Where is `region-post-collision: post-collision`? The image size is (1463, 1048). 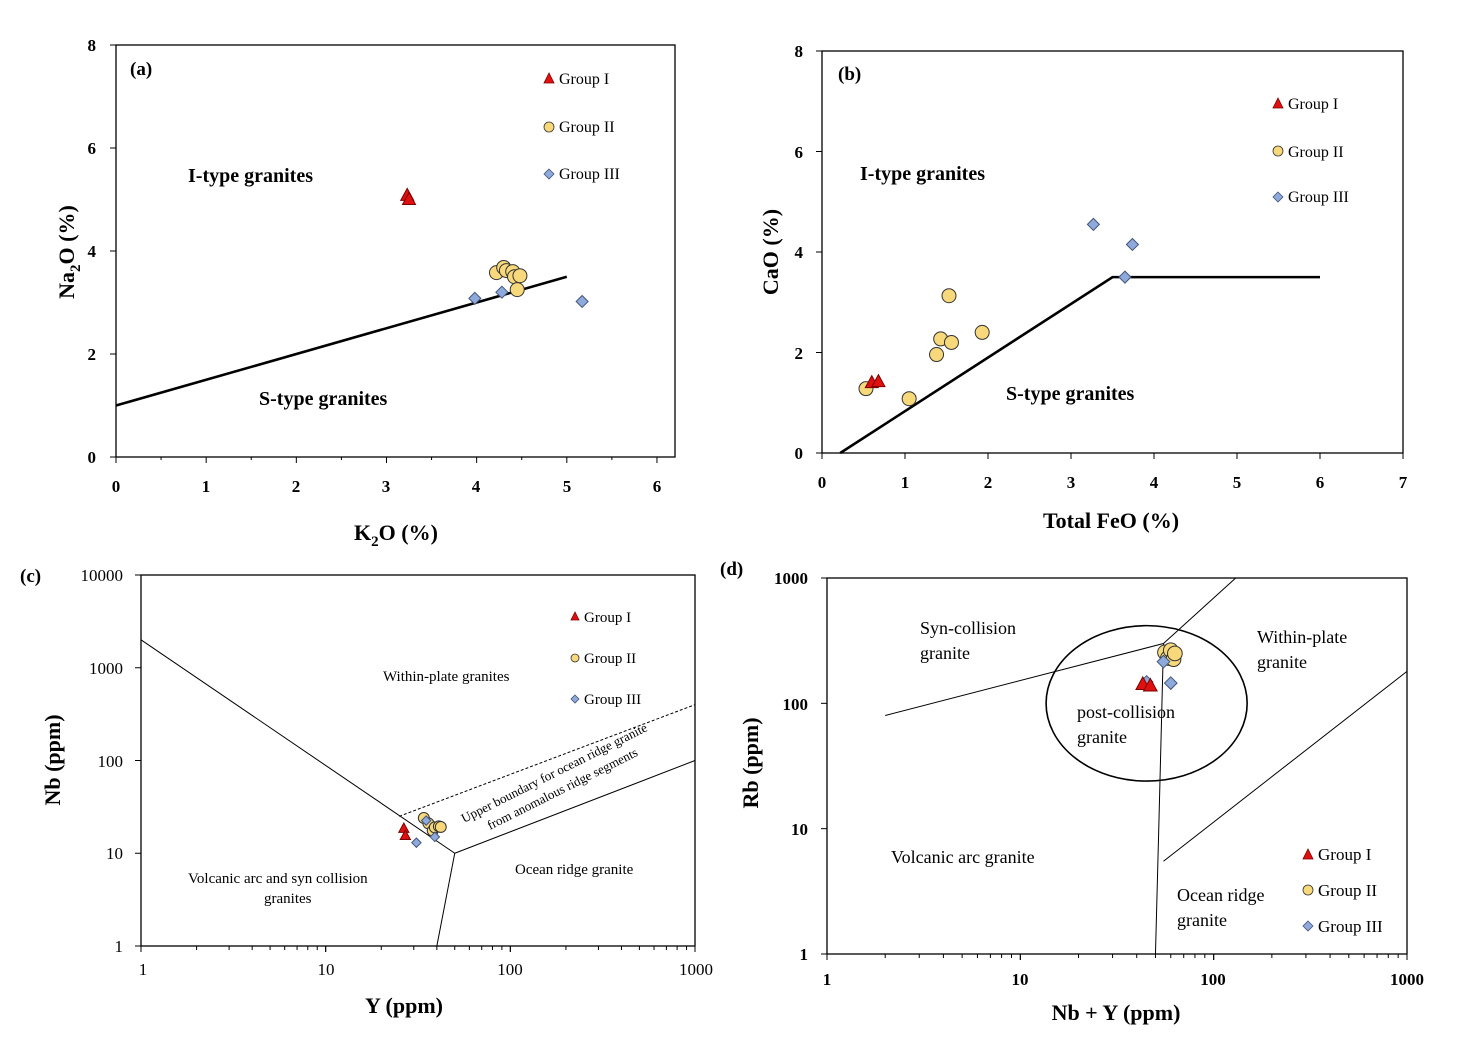 region-post-collision: post-collision is located at coordinates (1126, 712).